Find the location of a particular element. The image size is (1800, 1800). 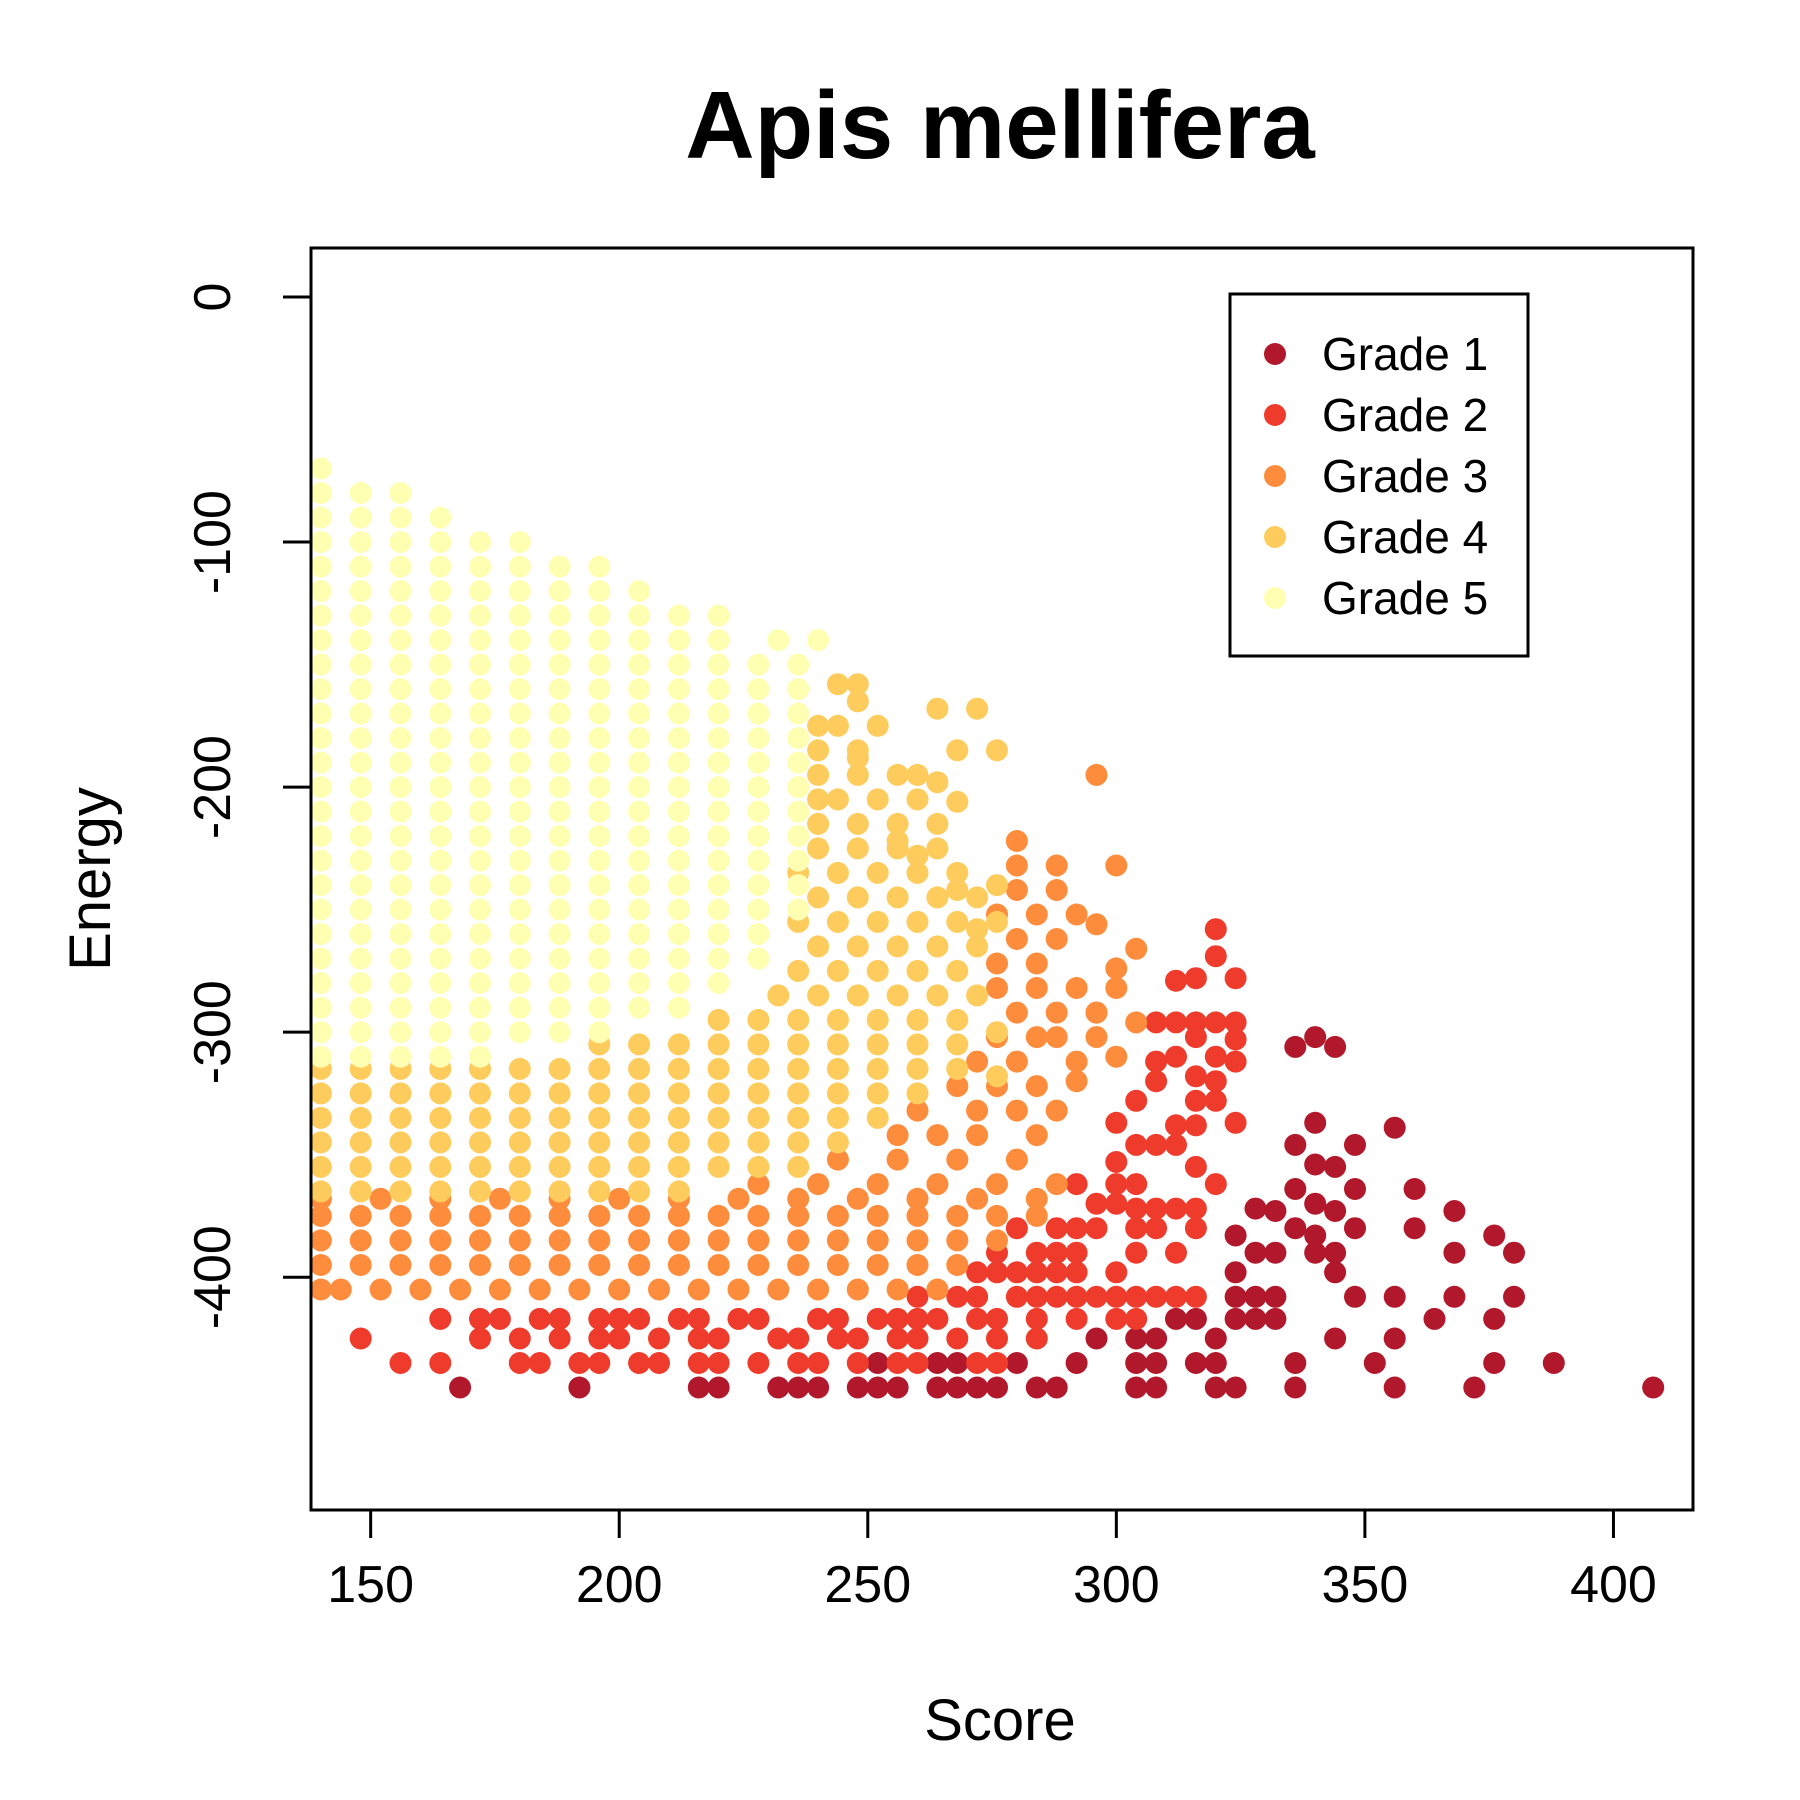

y-tick-label: -400 is located at coordinates (213, 1277).